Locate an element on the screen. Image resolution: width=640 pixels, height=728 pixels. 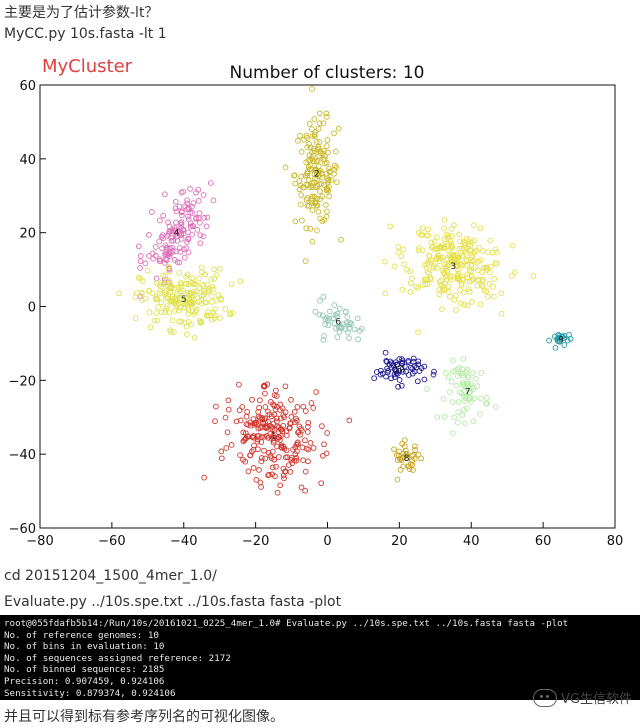
y-tick-label: 20 is located at coordinates (27, 234).